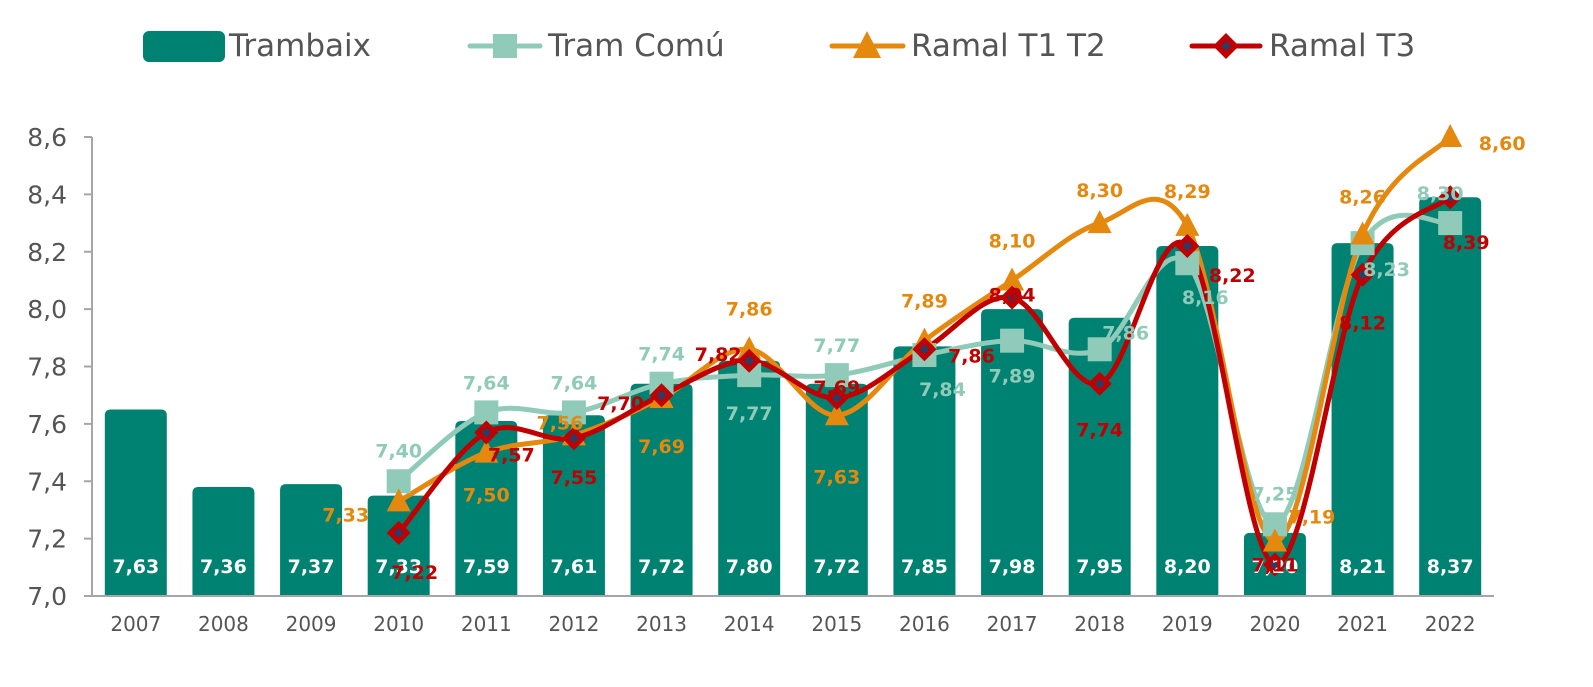 The width and height of the screenshot is (1593, 687). Describe the element at coordinates (636, 46) in the screenshot. I see `legend-label-tram-comu: Tram Comú` at that location.